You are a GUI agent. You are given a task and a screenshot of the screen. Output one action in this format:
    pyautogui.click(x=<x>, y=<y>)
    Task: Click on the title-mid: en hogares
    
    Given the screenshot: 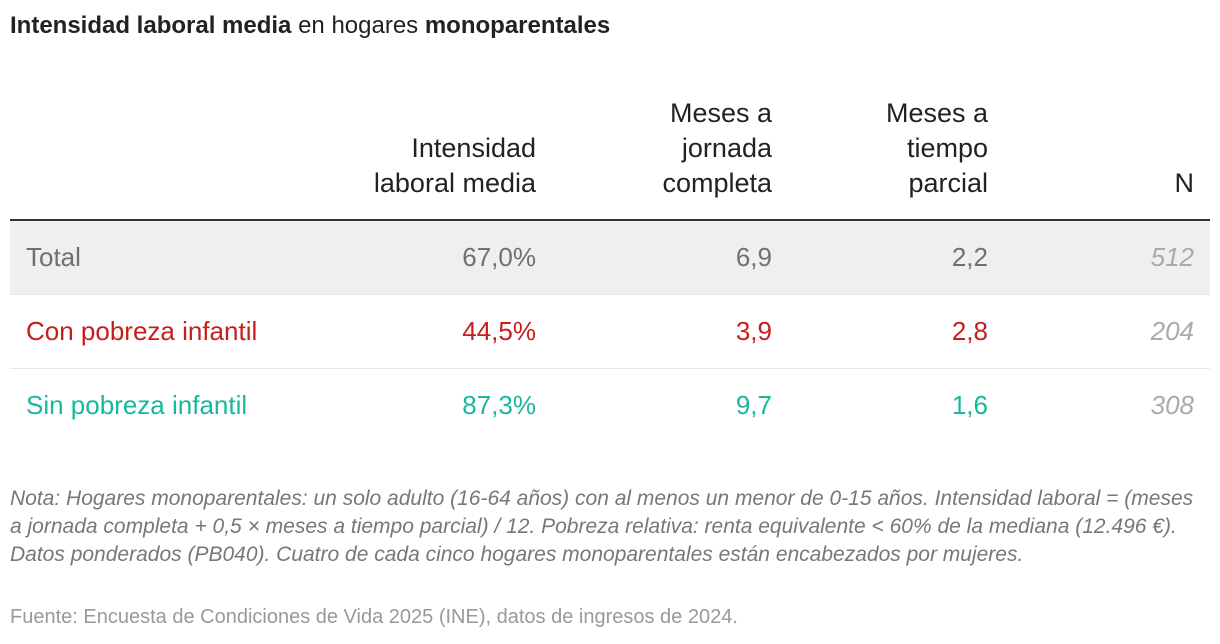 What is the action you would take?
    pyautogui.click(x=358, y=25)
    